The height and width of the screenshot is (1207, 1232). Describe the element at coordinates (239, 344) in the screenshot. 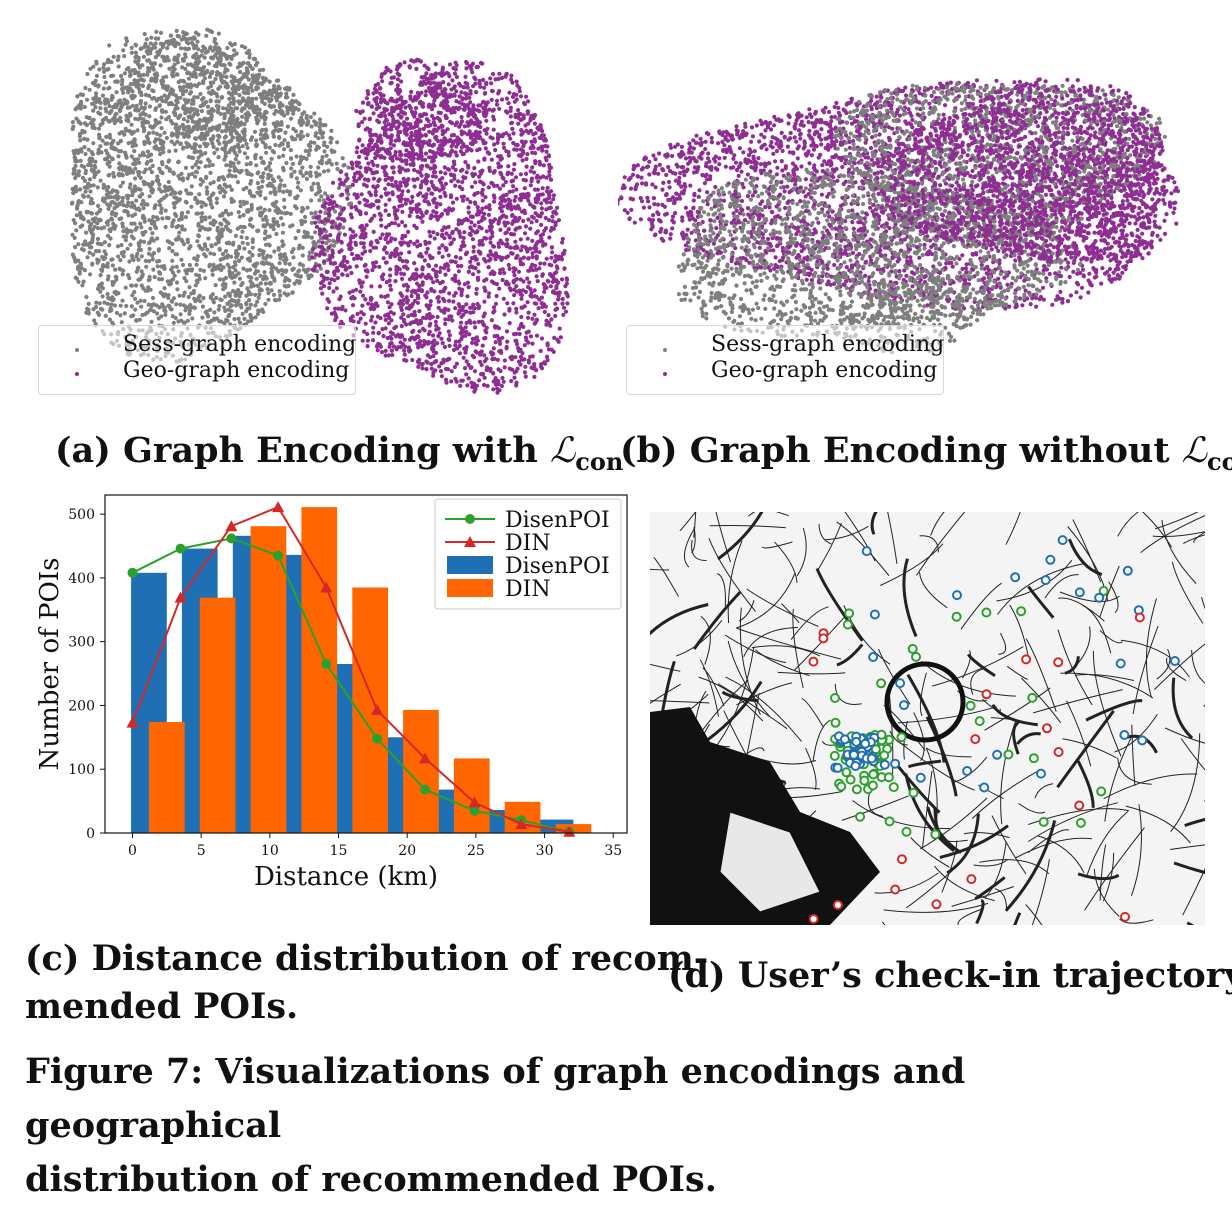

I see `legend-a-sess-label: Sess-graph encoding` at that location.